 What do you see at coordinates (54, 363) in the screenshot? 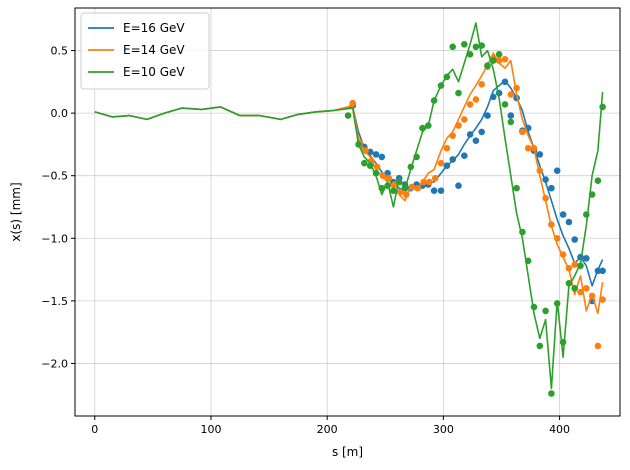
I see `y-tick-label: −2.0` at bounding box center [54, 363].